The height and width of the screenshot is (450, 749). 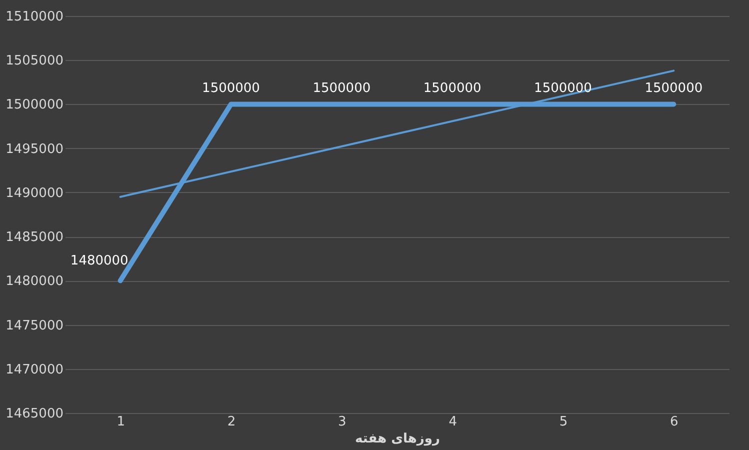 What do you see at coordinates (120, 422) in the screenshot?
I see `x-tick-label: 1` at bounding box center [120, 422].